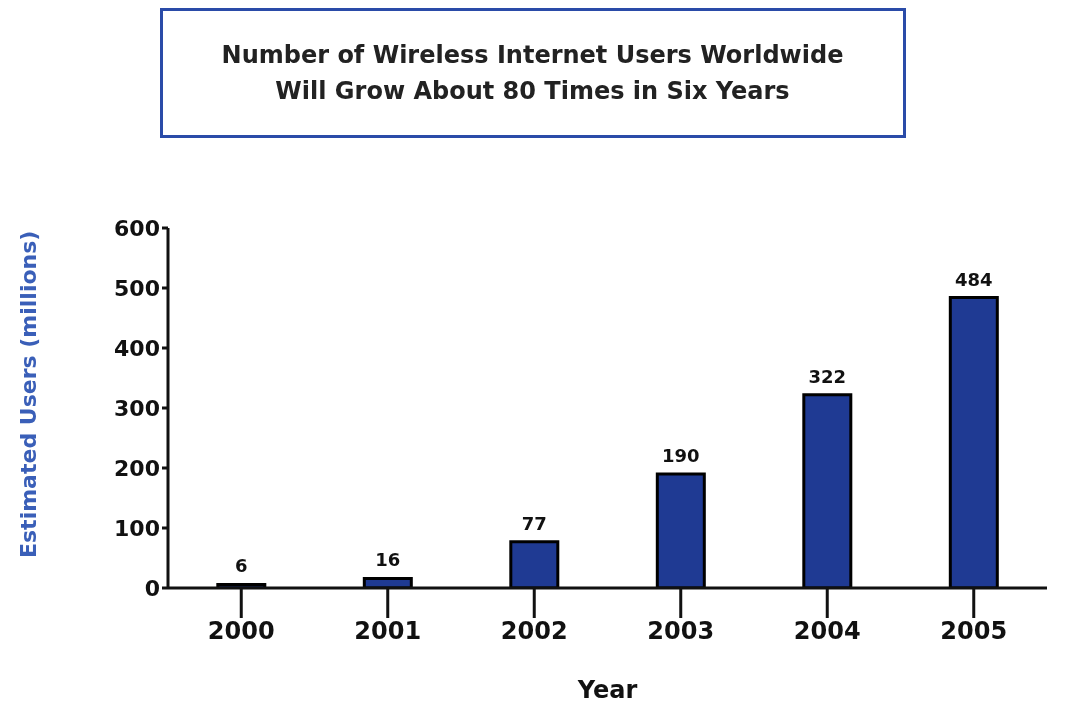 The image size is (1065, 719). What do you see at coordinates (388, 631) in the screenshot?
I see `x-tick-label: 2001` at bounding box center [388, 631].